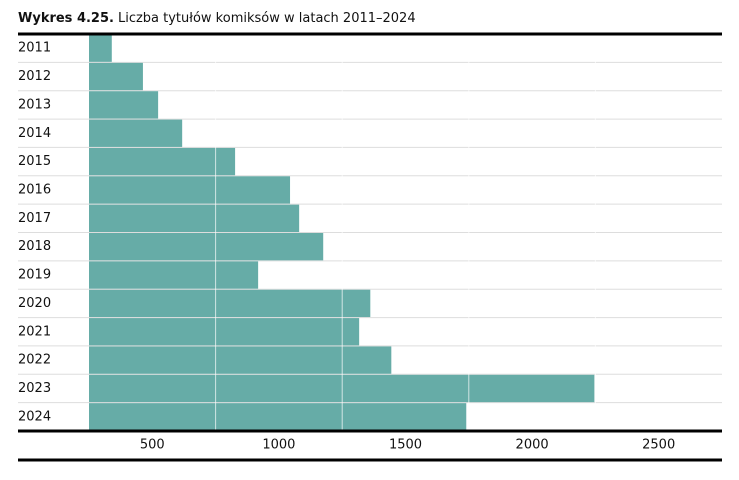  Describe the element at coordinates (34, 416) in the screenshot. I see `y-tick-label: 2024` at that location.